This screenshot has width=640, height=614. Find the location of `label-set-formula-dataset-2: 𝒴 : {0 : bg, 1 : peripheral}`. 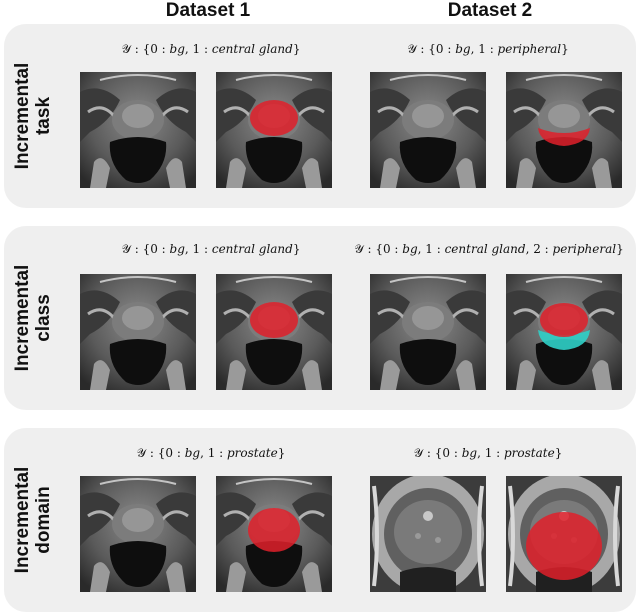

label-set-formula-dataset-2: 𝒴 : {0 : bg, 1 : peripheral} is located at coordinates (488, 49).